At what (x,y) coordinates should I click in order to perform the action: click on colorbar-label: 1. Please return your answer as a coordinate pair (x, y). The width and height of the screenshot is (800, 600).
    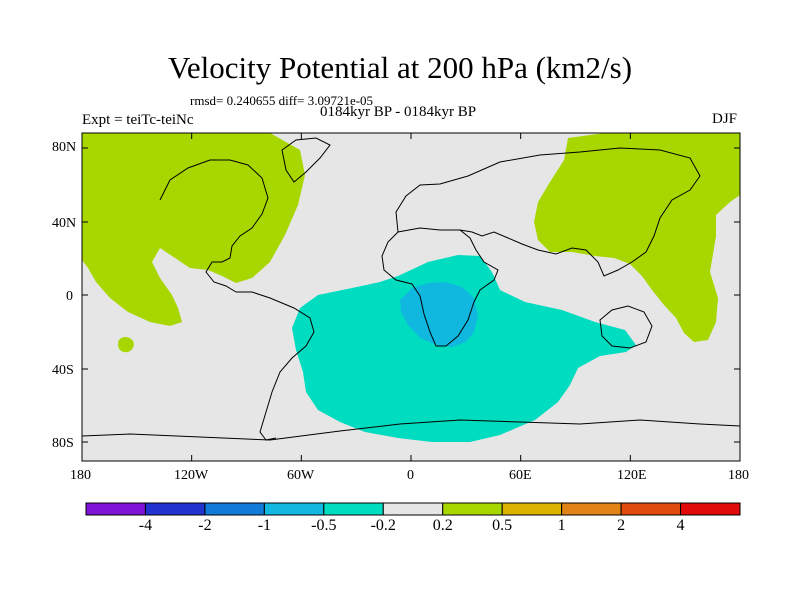
    Looking at the image, I should click on (561, 525).